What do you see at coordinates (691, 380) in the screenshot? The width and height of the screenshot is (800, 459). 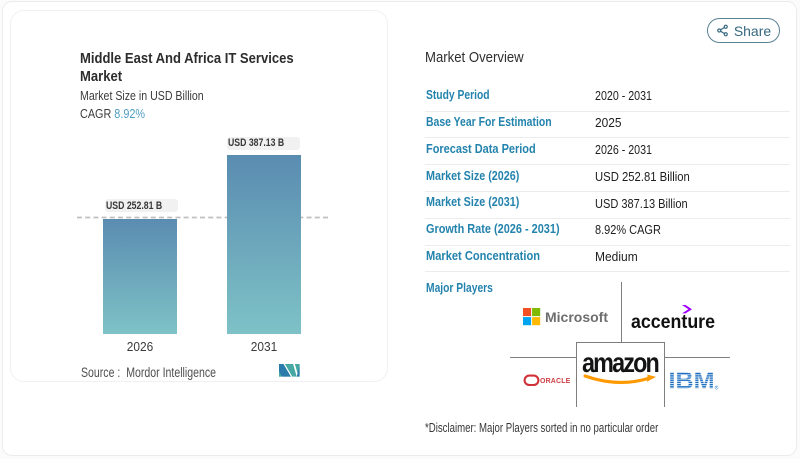 I see `svg-text: IBM` at bounding box center [691, 380].